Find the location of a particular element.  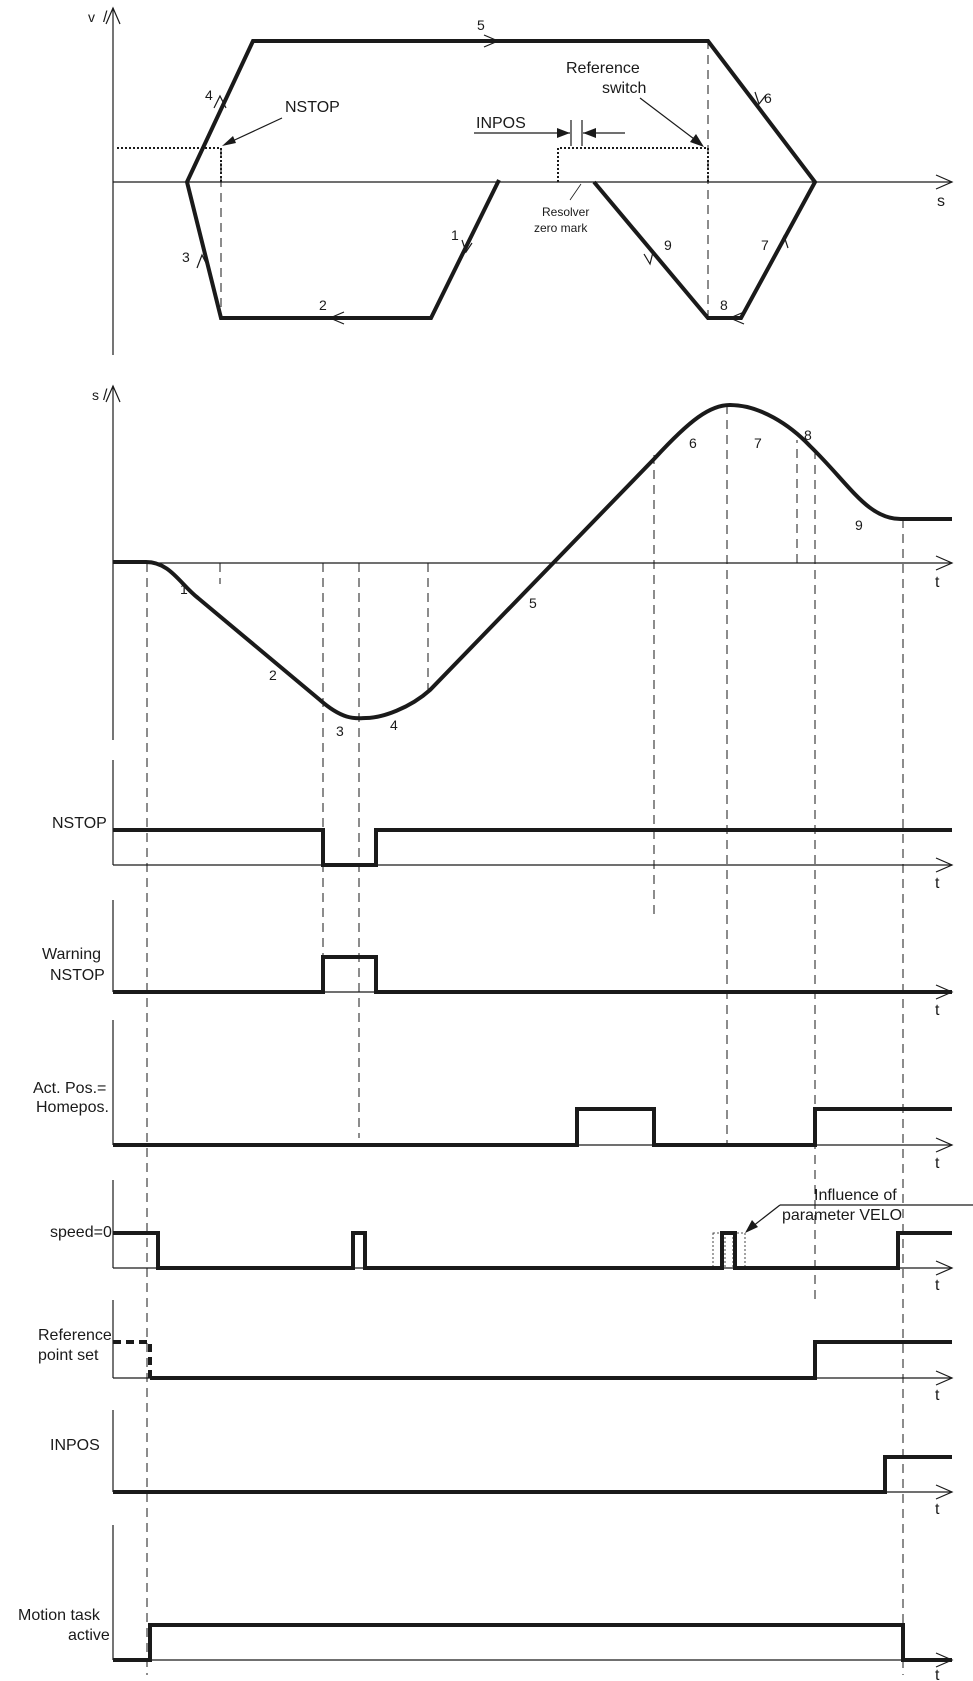

seg8-arrow is located at coordinates (736, 318).